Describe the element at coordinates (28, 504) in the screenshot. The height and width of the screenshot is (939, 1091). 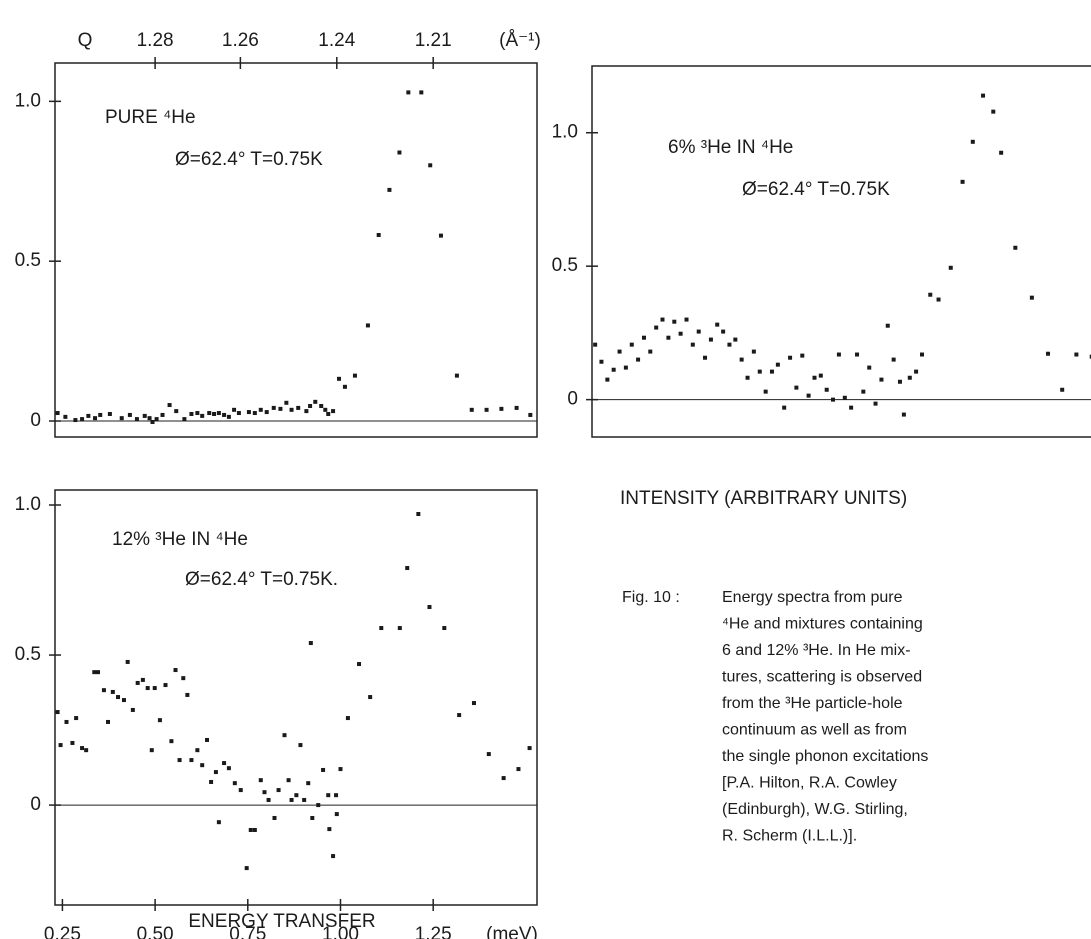
I see `y-tick-label: 1.0` at that location.